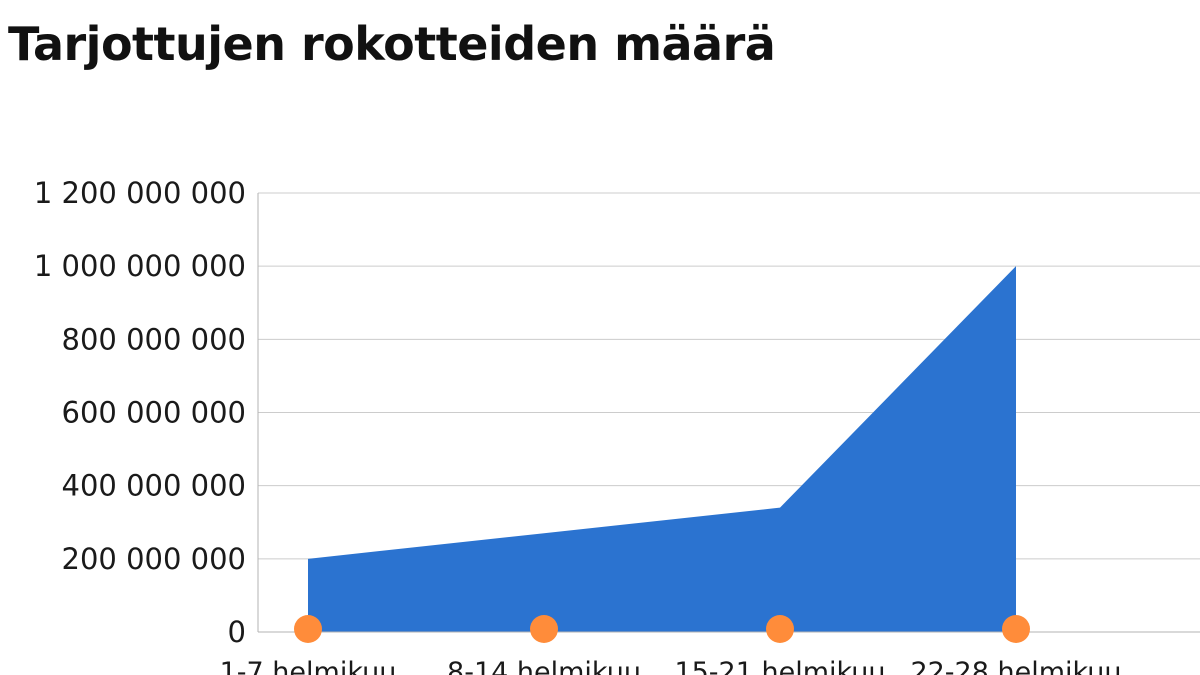  I want to click on x-tick-label: 1-7 helmikuu, so click(308, 666).